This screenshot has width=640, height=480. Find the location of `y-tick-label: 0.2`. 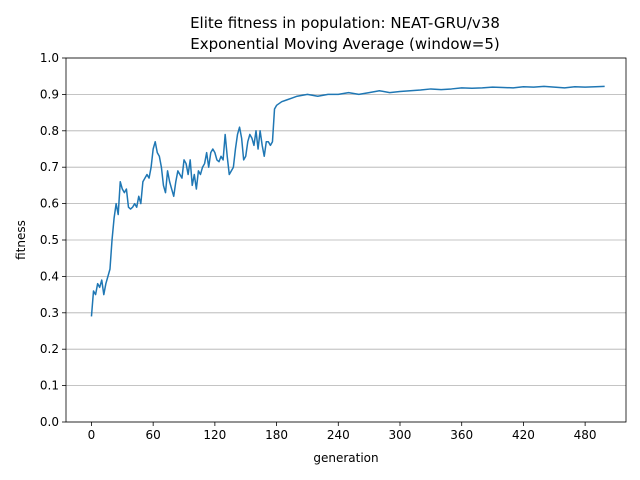

y-tick-label: 0.2 is located at coordinates (49, 349).